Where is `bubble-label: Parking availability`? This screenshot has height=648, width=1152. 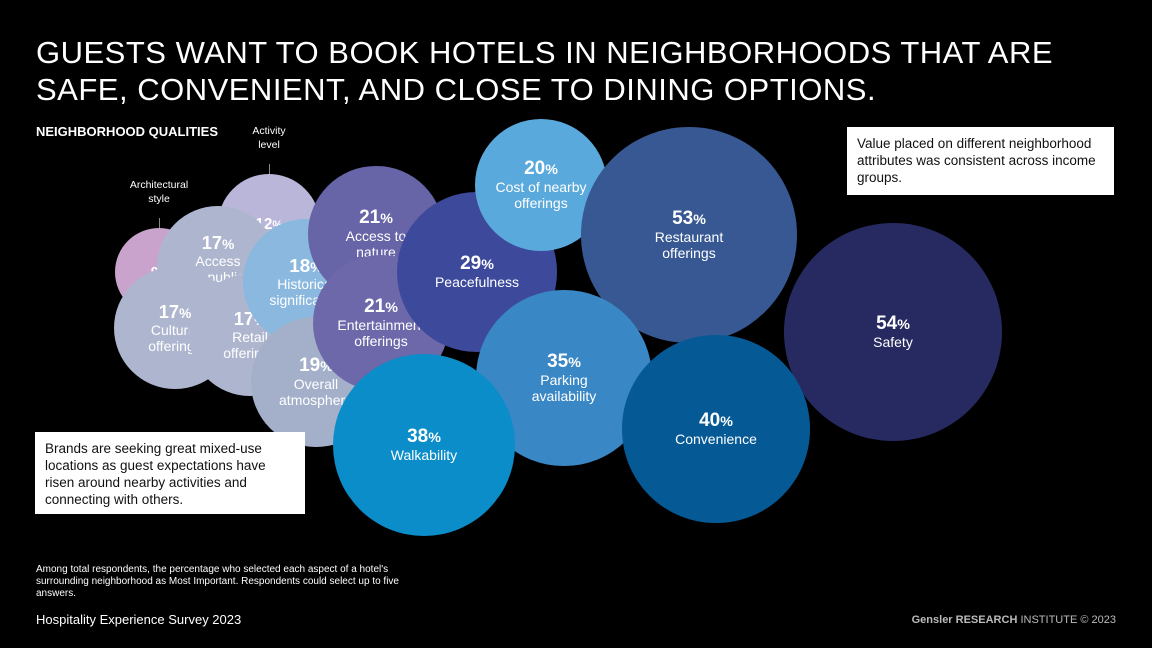 bubble-label: Parking availability is located at coordinates (564, 387).